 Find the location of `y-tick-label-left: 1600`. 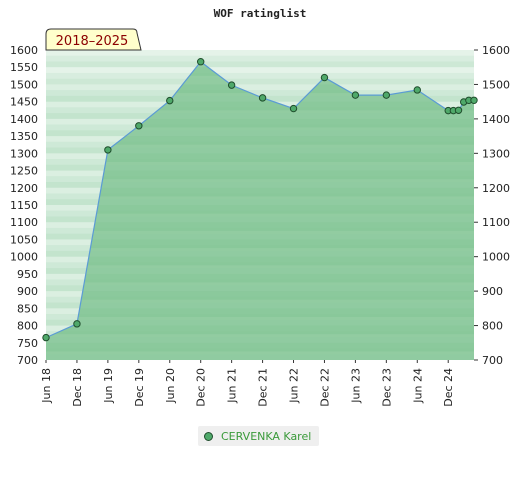

y-tick-label-left: 1600 is located at coordinates (24, 50).